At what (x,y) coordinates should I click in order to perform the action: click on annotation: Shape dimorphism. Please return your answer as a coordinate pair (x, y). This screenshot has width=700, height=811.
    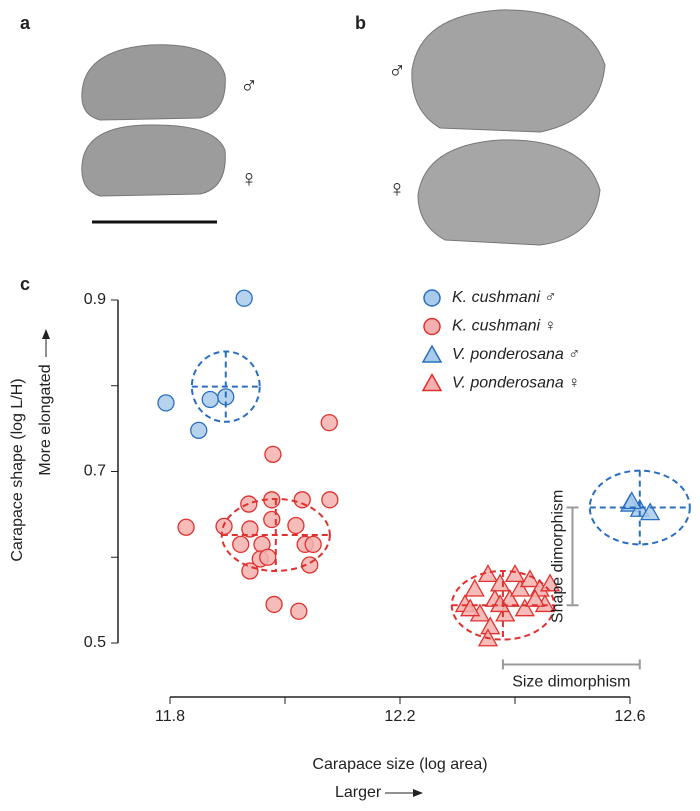
    Looking at the image, I should click on (558, 556).